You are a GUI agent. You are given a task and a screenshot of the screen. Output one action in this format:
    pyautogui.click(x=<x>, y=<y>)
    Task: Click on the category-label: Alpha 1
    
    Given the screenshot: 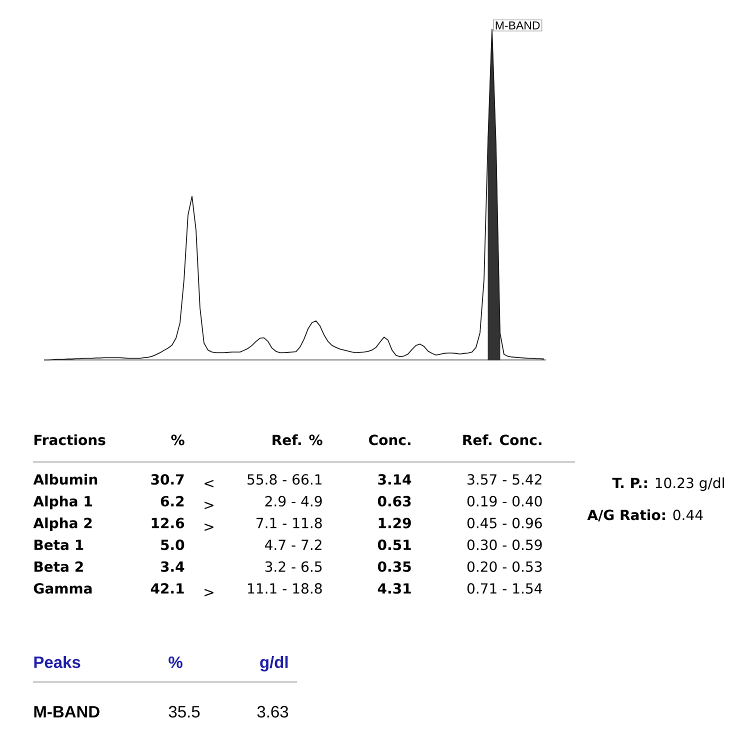 What is the action you would take?
    pyautogui.click(x=62, y=503)
    